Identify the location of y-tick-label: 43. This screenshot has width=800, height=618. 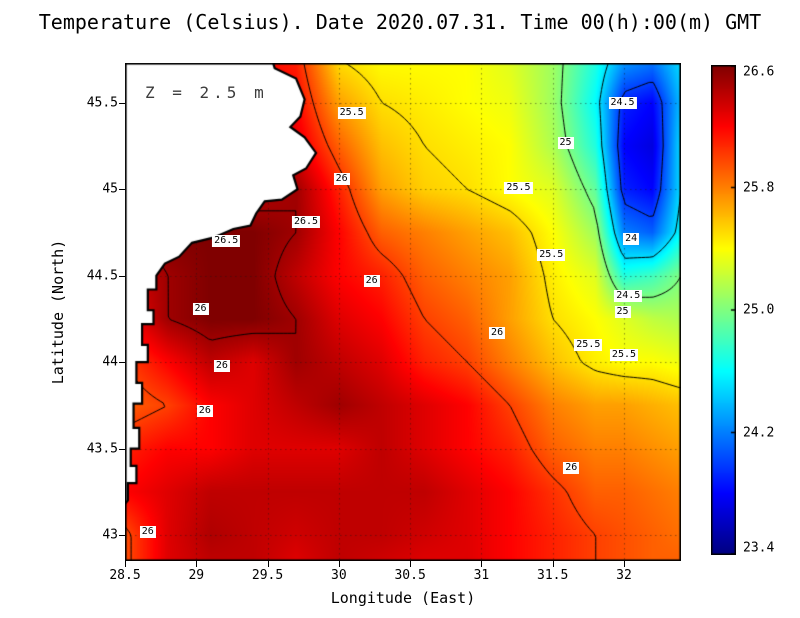
(110, 535).